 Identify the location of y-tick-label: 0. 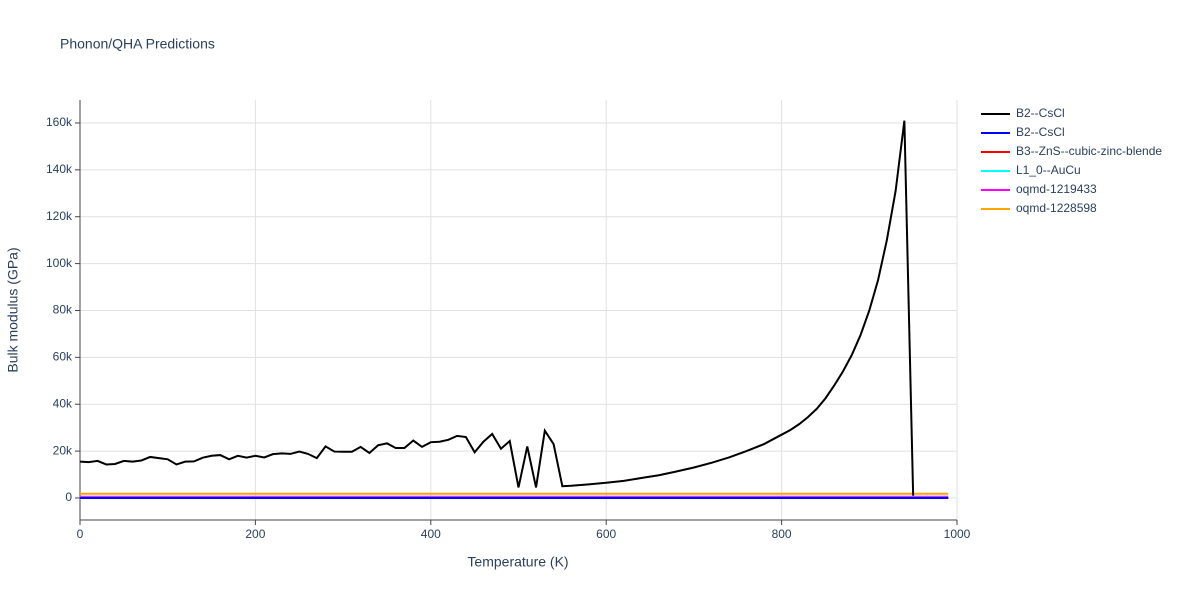
(68, 497).